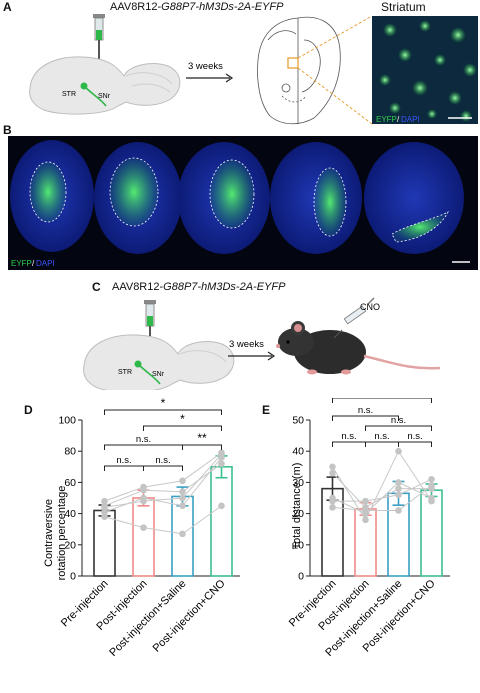 This screenshot has height=693, width=480. Describe the element at coordinates (398, 119) in the screenshot. I see `stain-sep-a: /` at that location.